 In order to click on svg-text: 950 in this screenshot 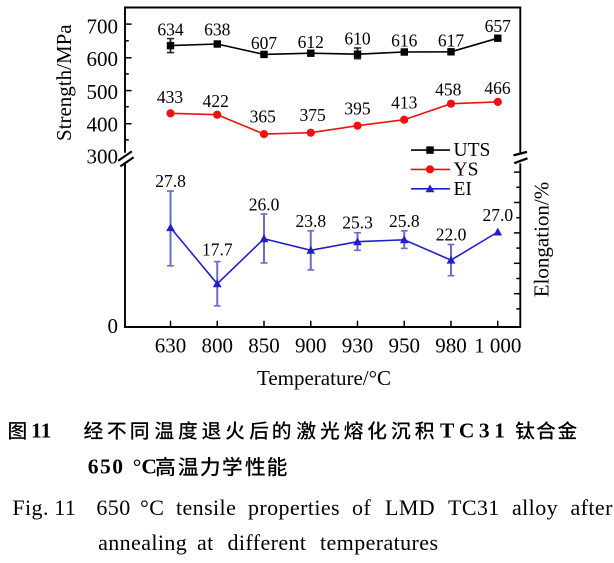, I will do `click(405, 346)`.